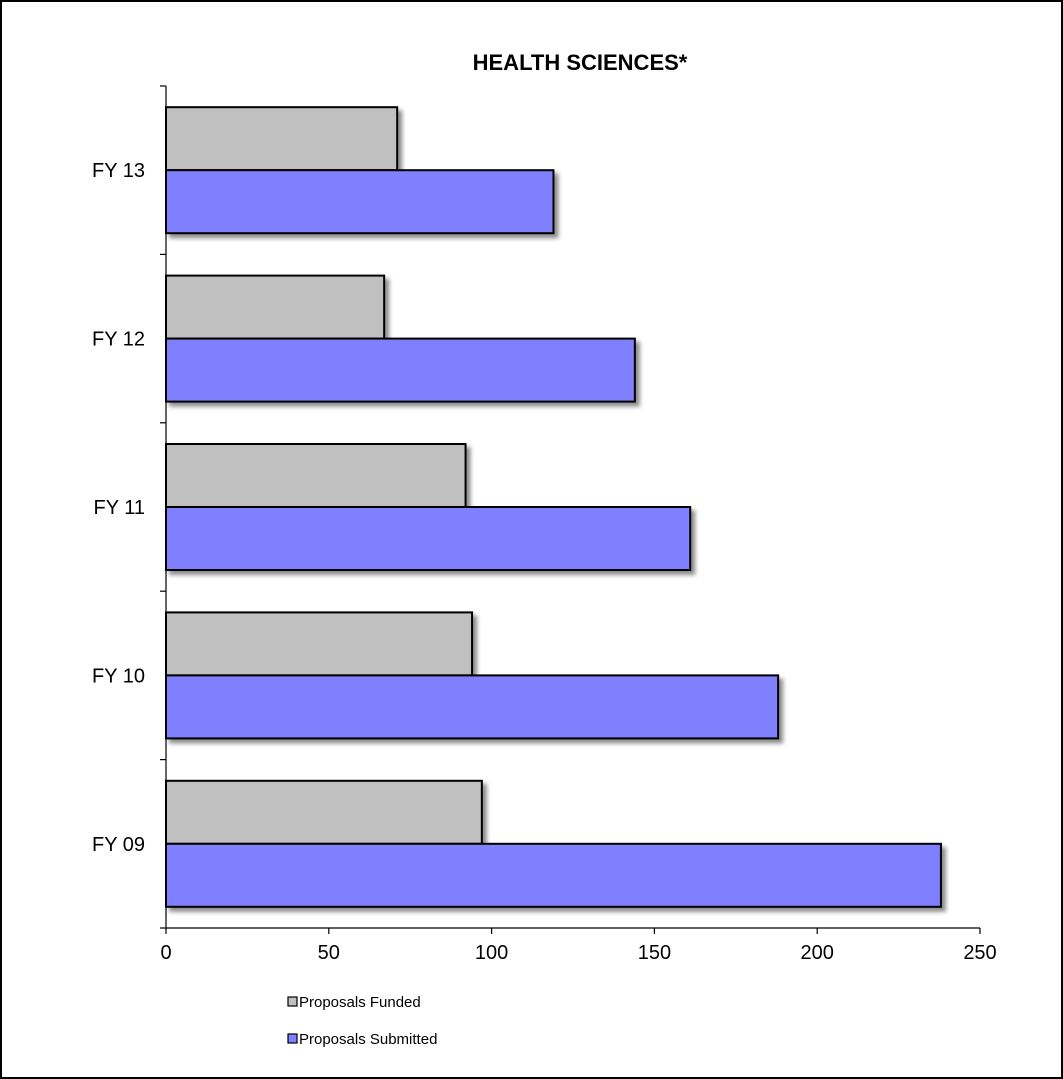 The height and width of the screenshot is (1079, 1063). I want to click on legend: Proposals Funded Proposals Submitted, so click(362, 1021).